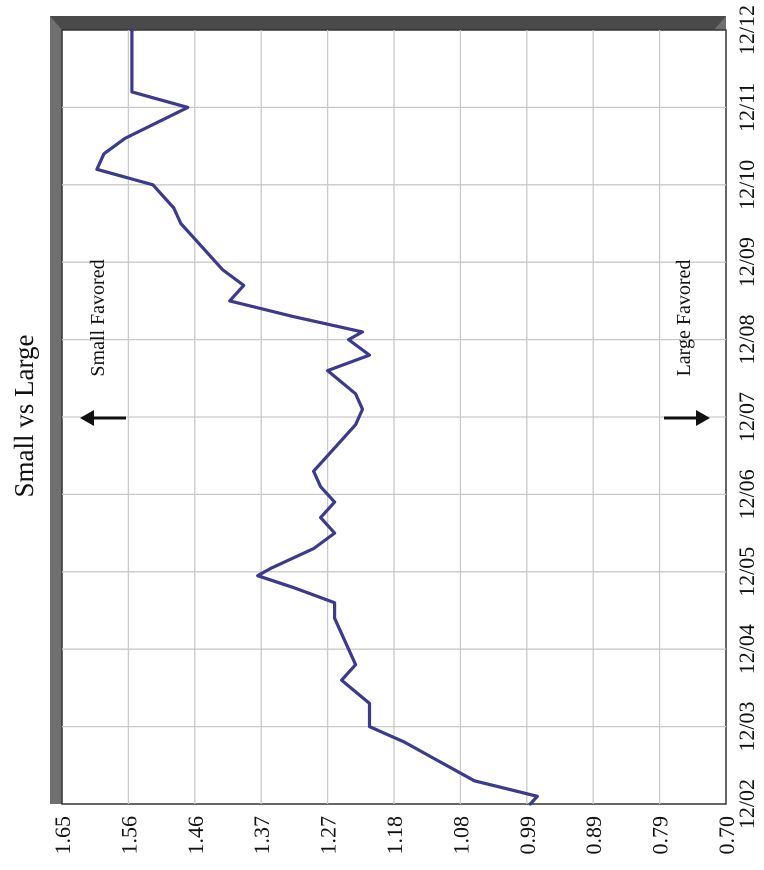 The image size is (764, 870). What do you see at coordinates (62, 835) in the screenshot?
I see `y-tick-label: 1.65` at bounding box center [62, 835].